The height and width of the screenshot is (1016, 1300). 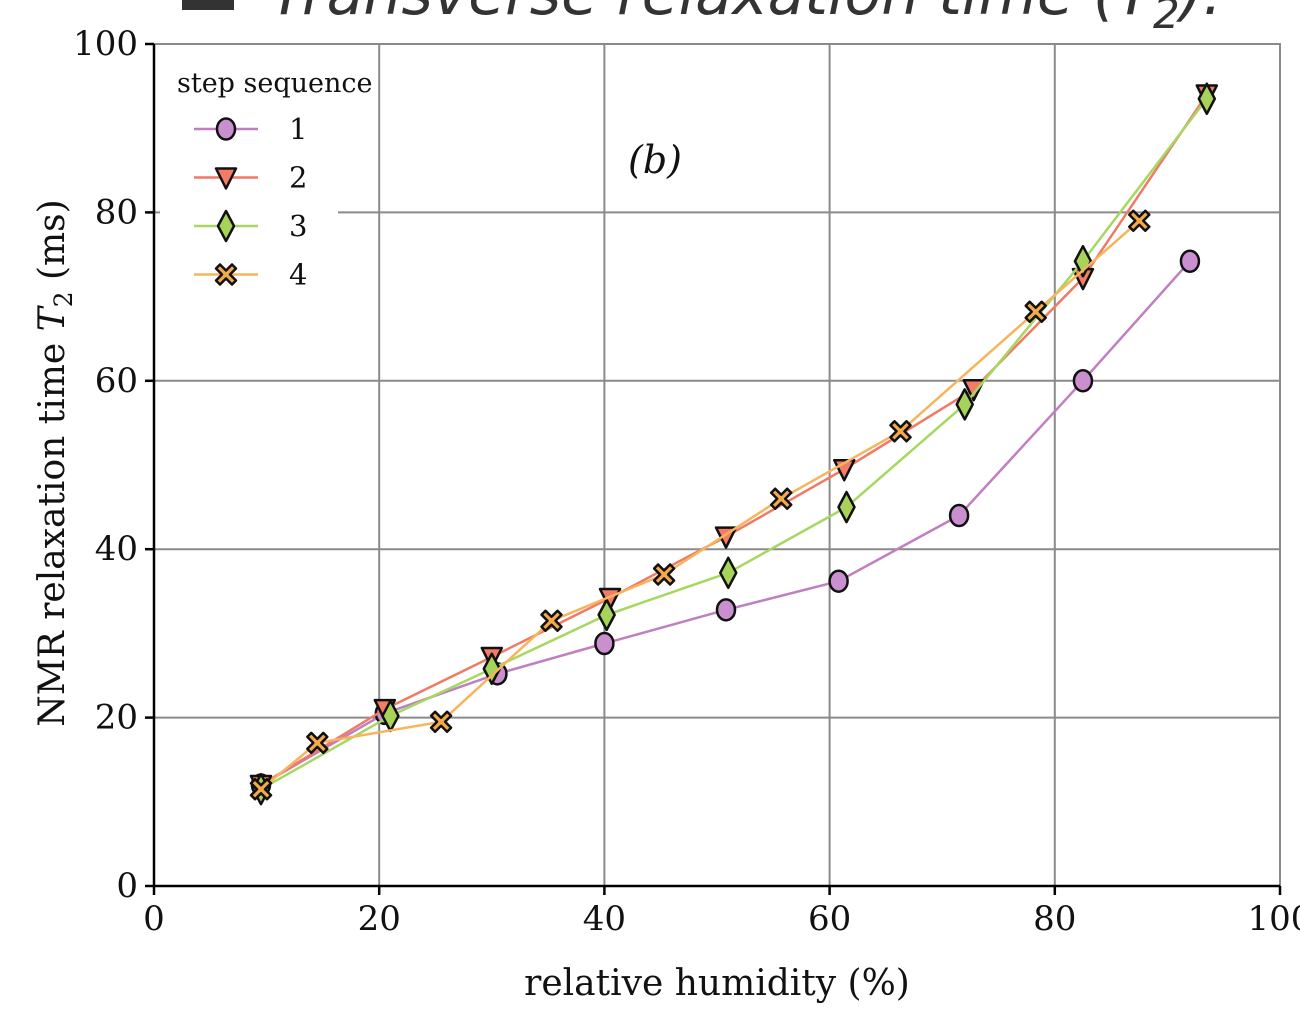 What do you see at coordinates (717, 983) in the screenshot?
I see `x-axis-label: relative humidity (%)` at bounding box center [717, 983].